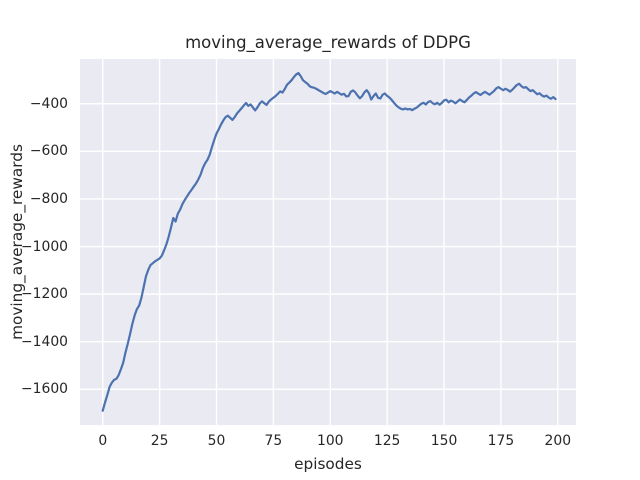 The height and width of the screenshot is (480, 640). I want to click on x-tick-label: 100, so click(330, 441).